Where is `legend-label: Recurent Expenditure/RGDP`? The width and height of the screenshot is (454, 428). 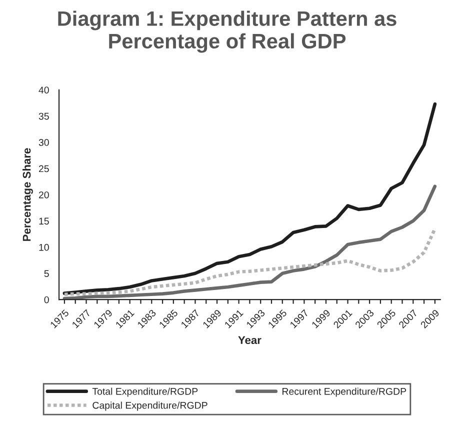
legend-label: Recurent Expenditure/RGDP is located at coordinates (344, 392).